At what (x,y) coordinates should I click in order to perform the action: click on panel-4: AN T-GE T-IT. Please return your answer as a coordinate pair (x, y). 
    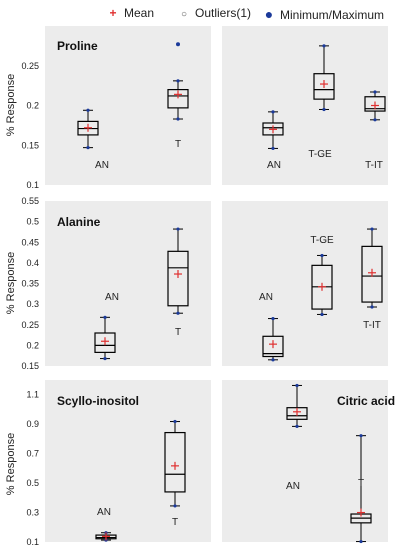
    Looking at the image, I should click on (305, 283).